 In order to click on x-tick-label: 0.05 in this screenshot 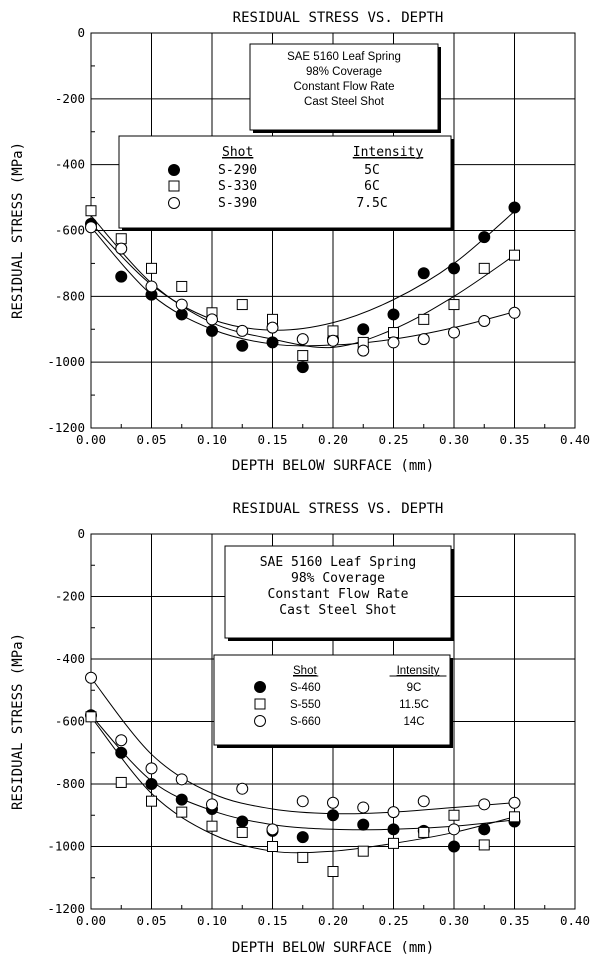, I will do `click(151, 920)`.